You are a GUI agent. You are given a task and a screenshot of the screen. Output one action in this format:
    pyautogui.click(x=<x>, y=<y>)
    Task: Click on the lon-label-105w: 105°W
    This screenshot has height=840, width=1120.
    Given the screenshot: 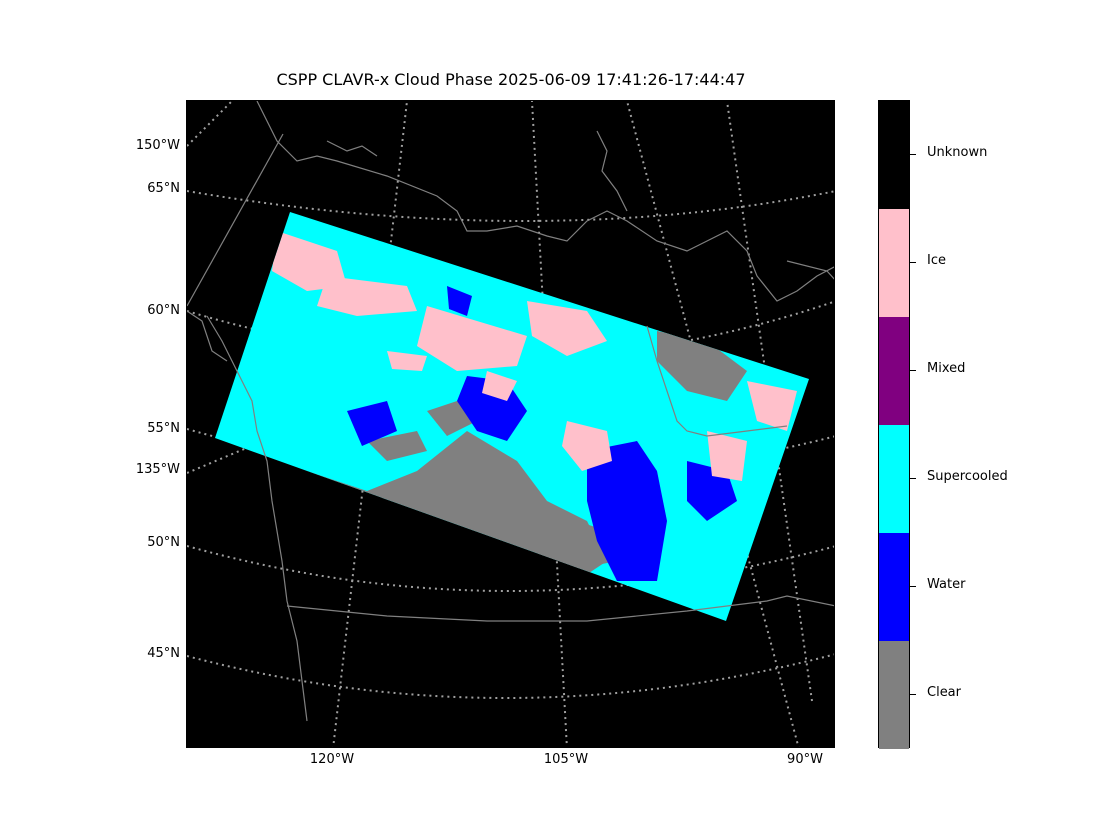 What is the action you would take?
    pyautogui.click(x=566, y=759)
    